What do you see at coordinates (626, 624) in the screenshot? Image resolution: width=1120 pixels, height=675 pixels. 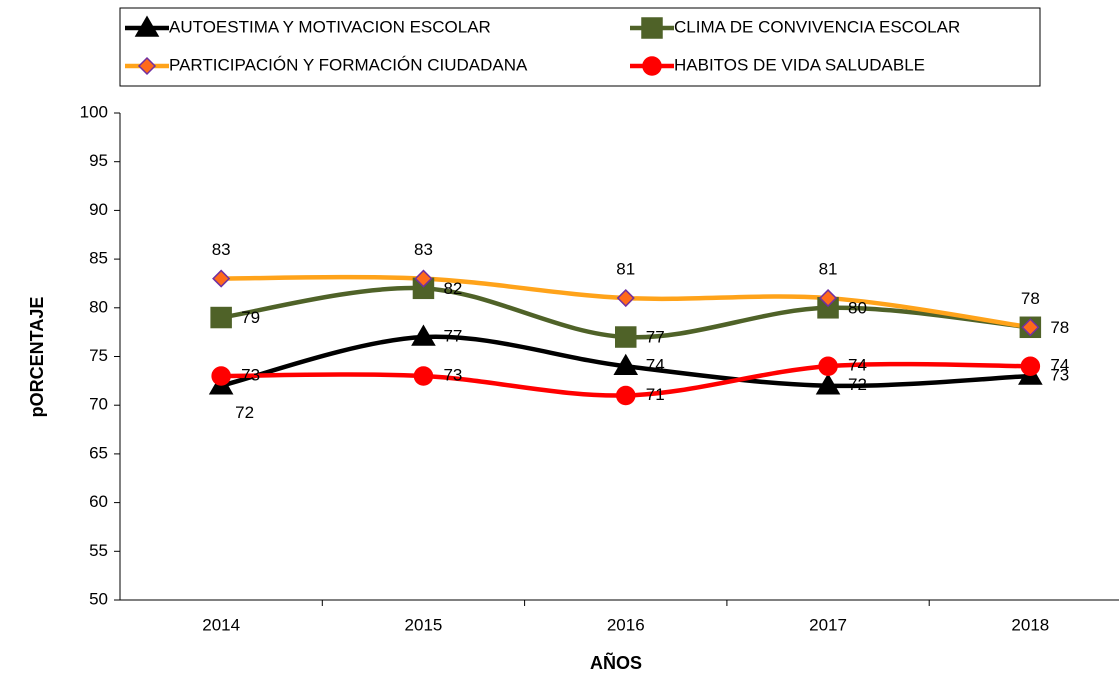 I see `x-tick-label: 2016` at bounding box center [626, 624].